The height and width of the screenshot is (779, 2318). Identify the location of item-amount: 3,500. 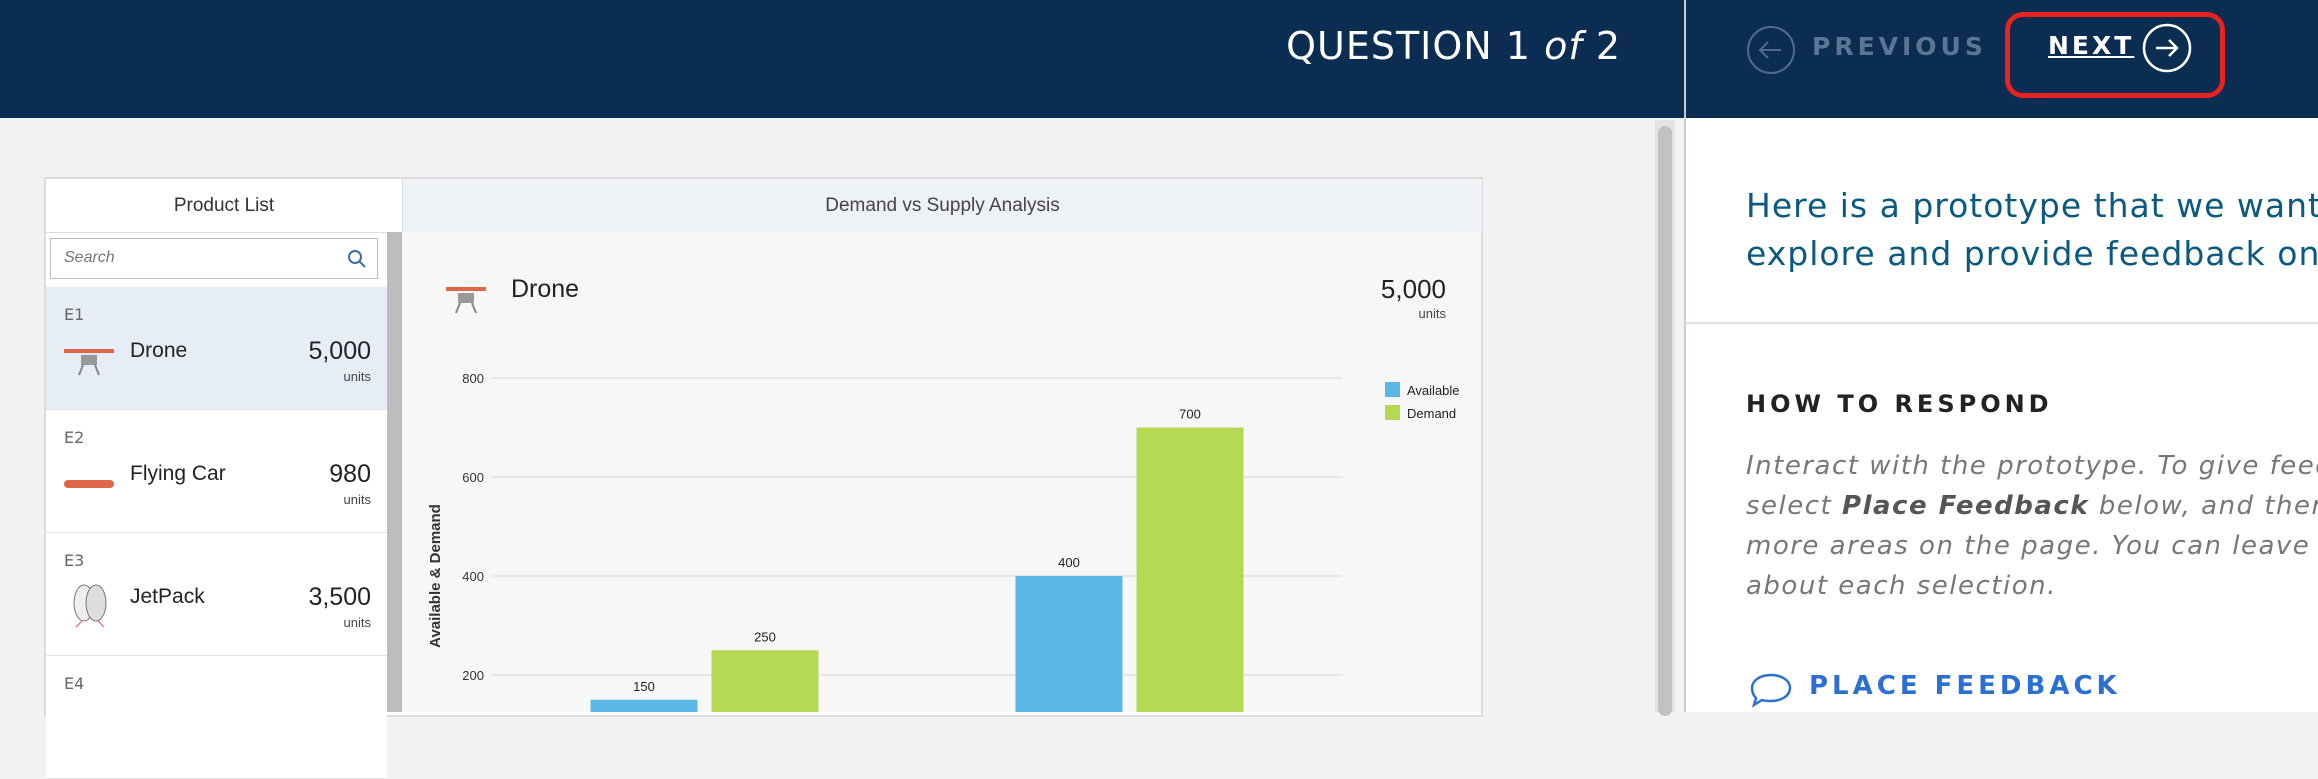
(339, 597).